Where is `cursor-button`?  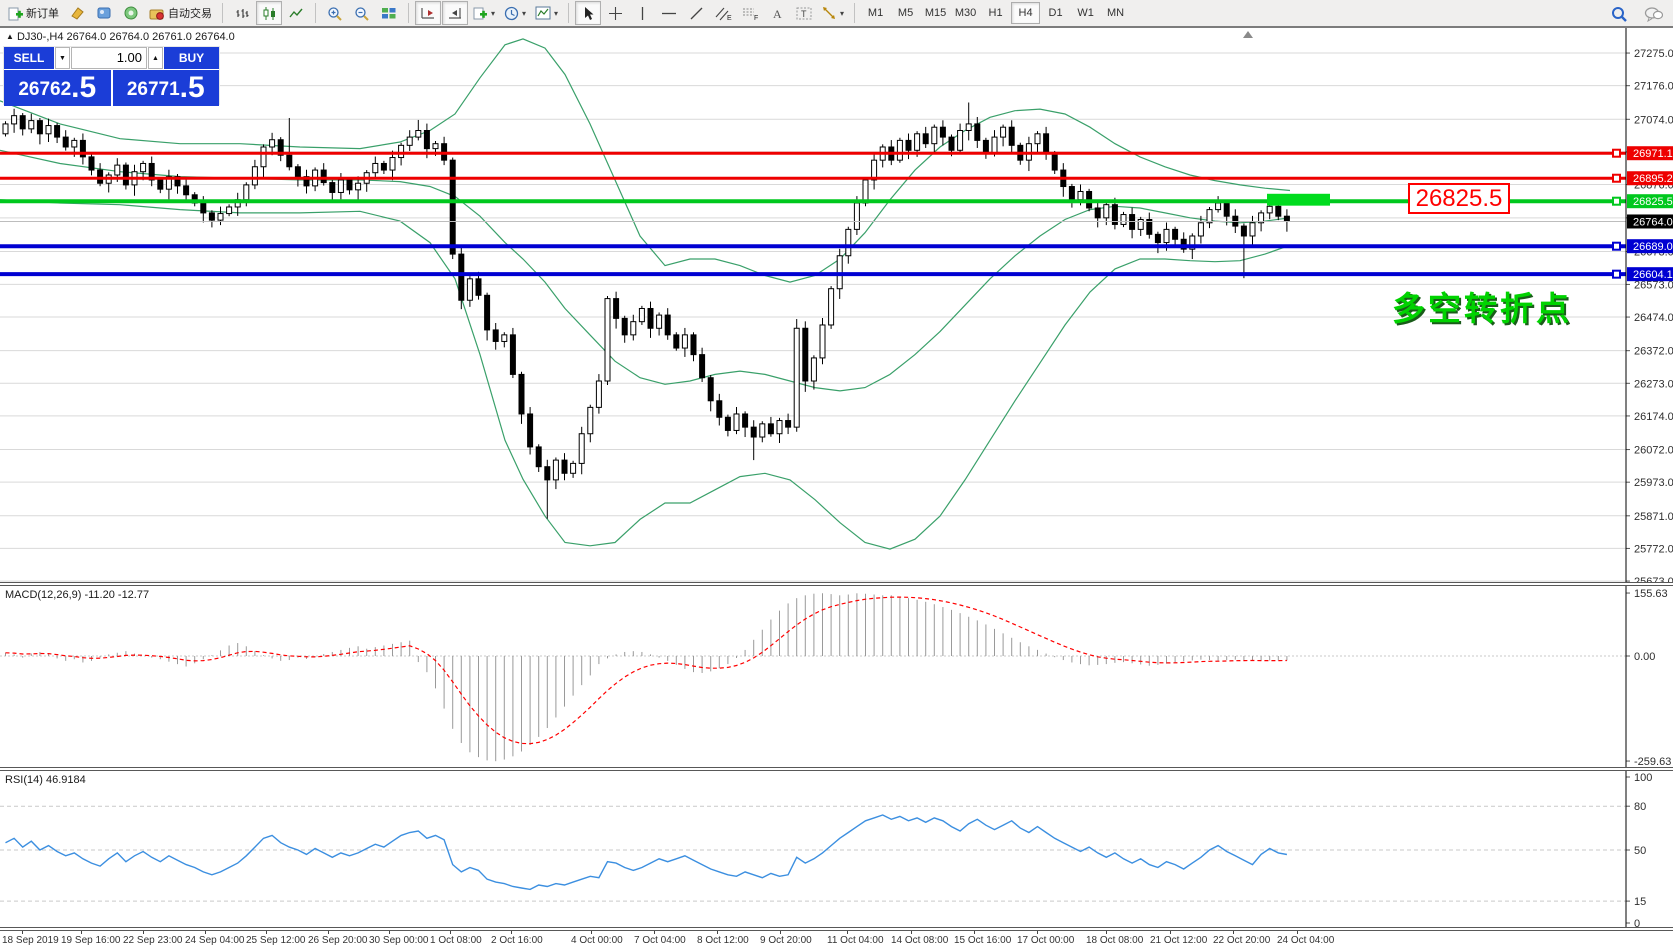
cursor-button is located at coordinates (588, 13).